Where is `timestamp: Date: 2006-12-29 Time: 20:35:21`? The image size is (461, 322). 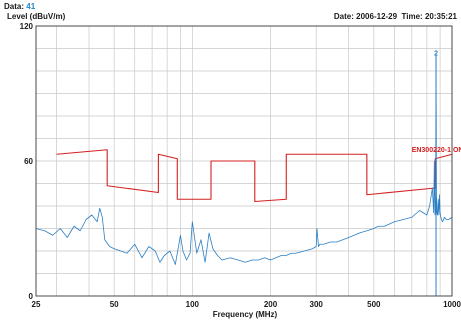
timestamp: Date: 2006-12-29 Time: 20:35:21 is located at coordinates (395, 16).